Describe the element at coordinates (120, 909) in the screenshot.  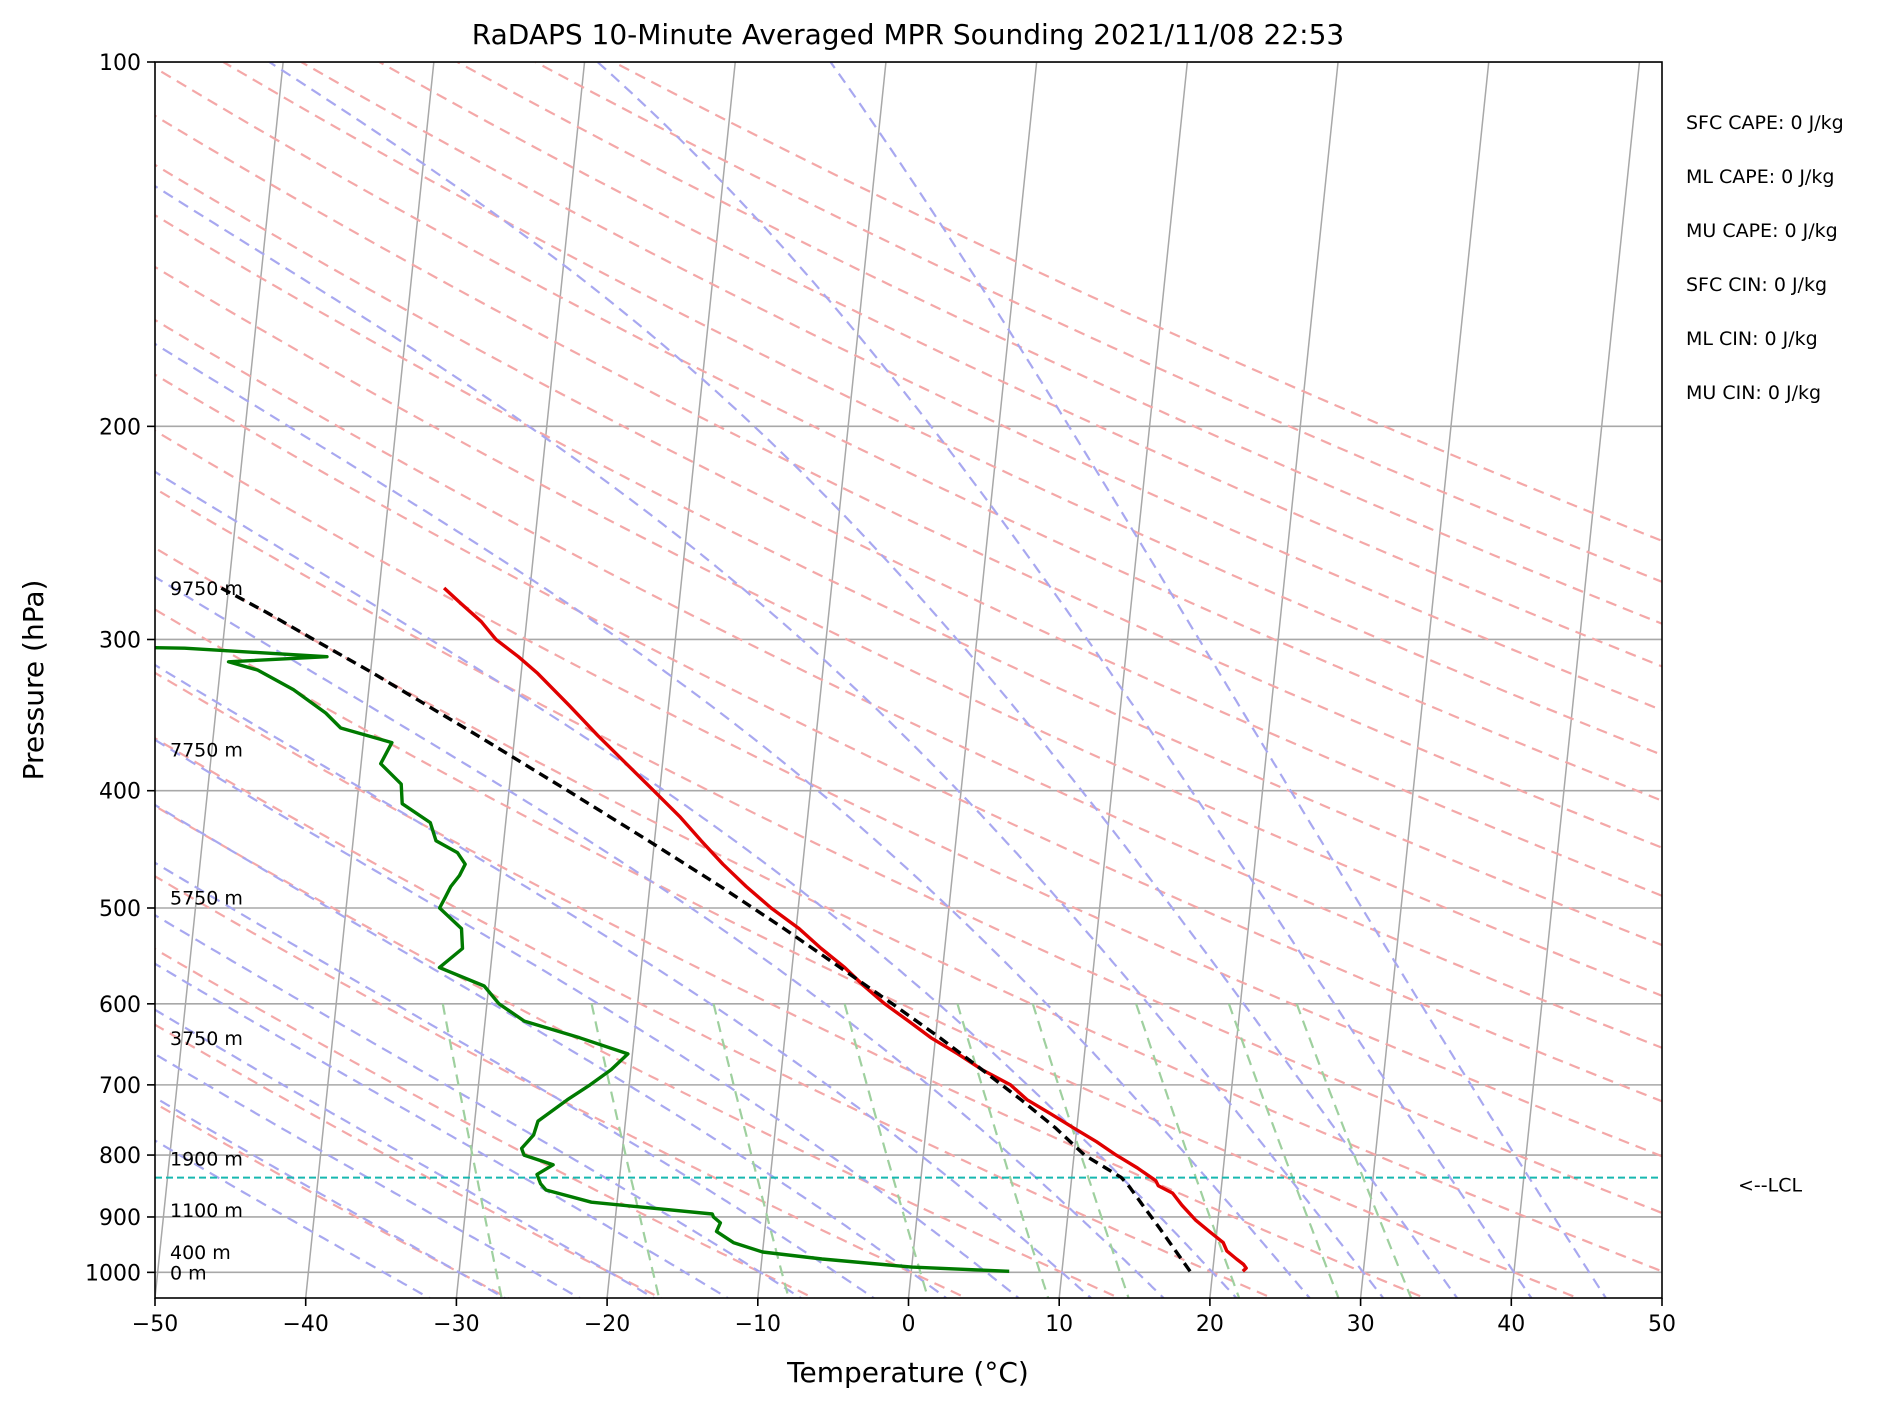
I see `y-tick-label: 500` at that location.